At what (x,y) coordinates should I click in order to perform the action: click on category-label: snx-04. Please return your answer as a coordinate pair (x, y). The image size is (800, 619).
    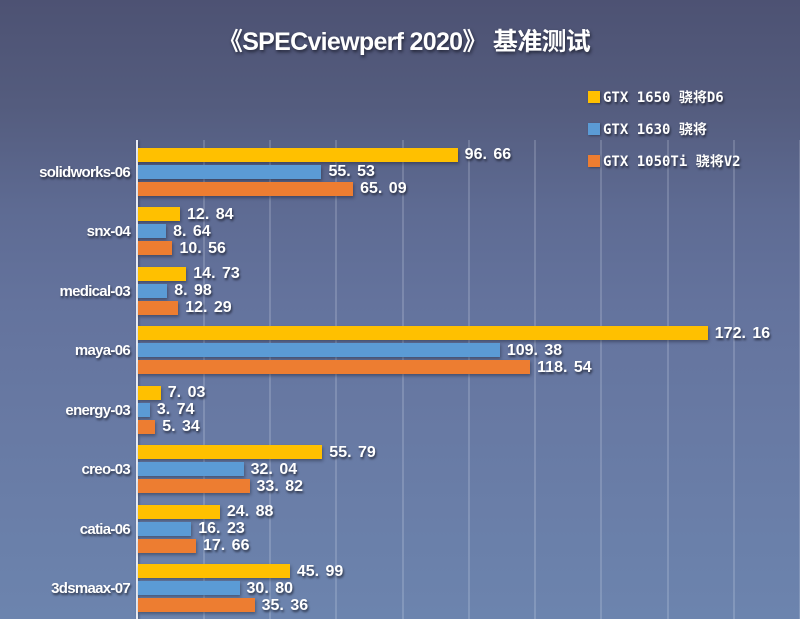
    Looking at the image, I should click on (108, 231).